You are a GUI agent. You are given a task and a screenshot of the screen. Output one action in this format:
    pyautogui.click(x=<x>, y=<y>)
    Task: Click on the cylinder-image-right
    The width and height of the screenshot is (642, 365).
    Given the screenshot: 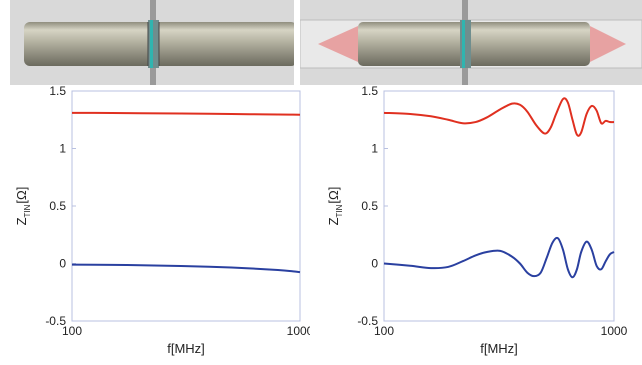 What is the action you would take?
    pyautogui.click(x=471, y=42)
    